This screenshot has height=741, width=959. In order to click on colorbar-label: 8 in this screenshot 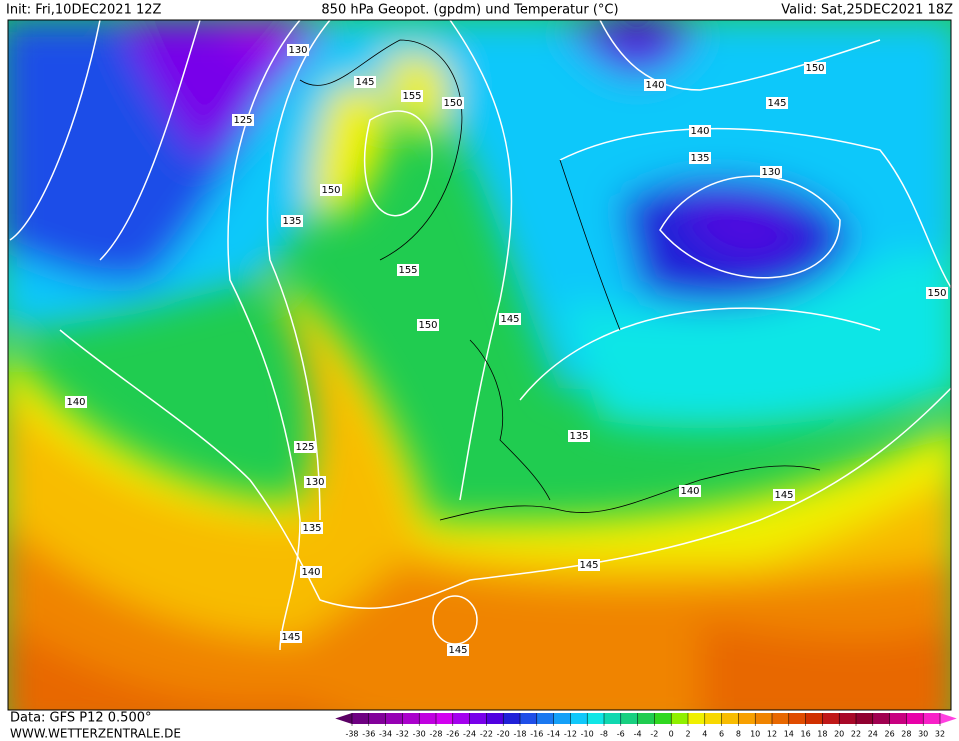, I will do `click(738, 734)`.